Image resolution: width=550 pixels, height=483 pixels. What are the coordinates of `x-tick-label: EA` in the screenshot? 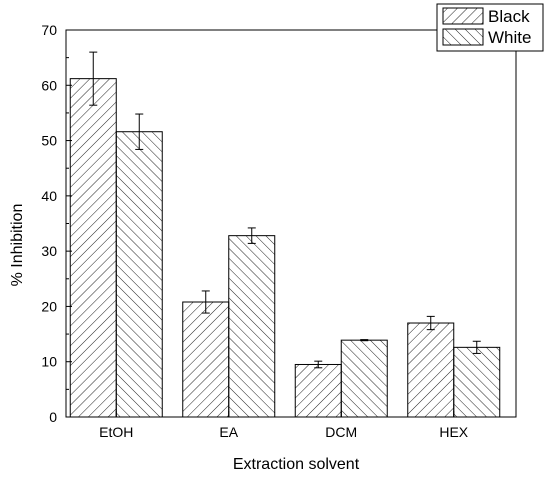 It's located at (228, 432).